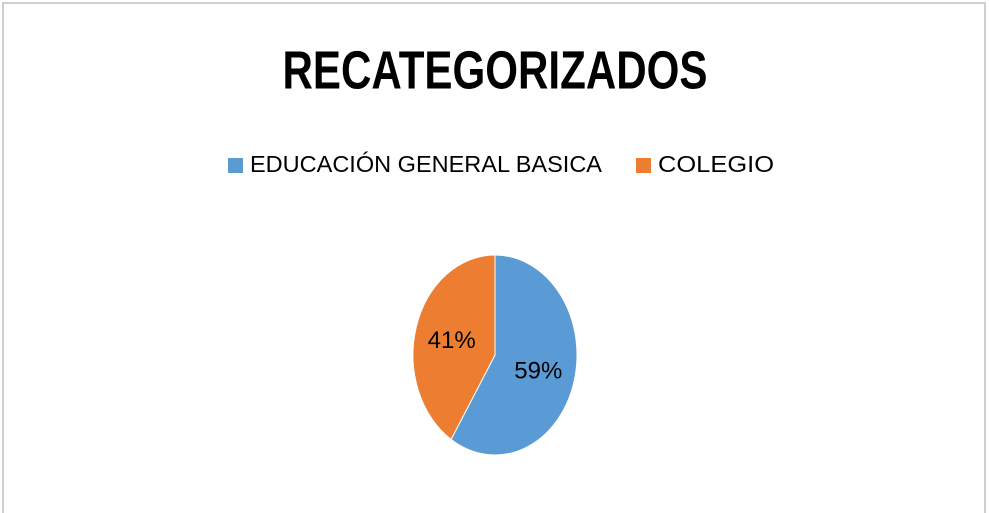 The image size is (989, 513). Describe the element at coordinates (495, 70) in the screenshot. I see `chart-title: RECATEGORIZADOS` at that location.